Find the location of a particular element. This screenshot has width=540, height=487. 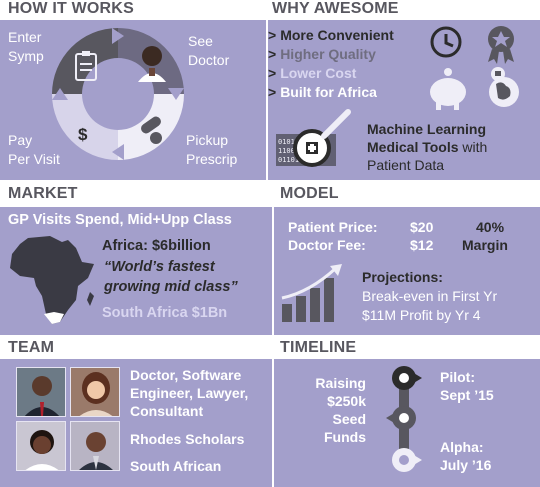

timeline-track is located at coordinates (404, 419).